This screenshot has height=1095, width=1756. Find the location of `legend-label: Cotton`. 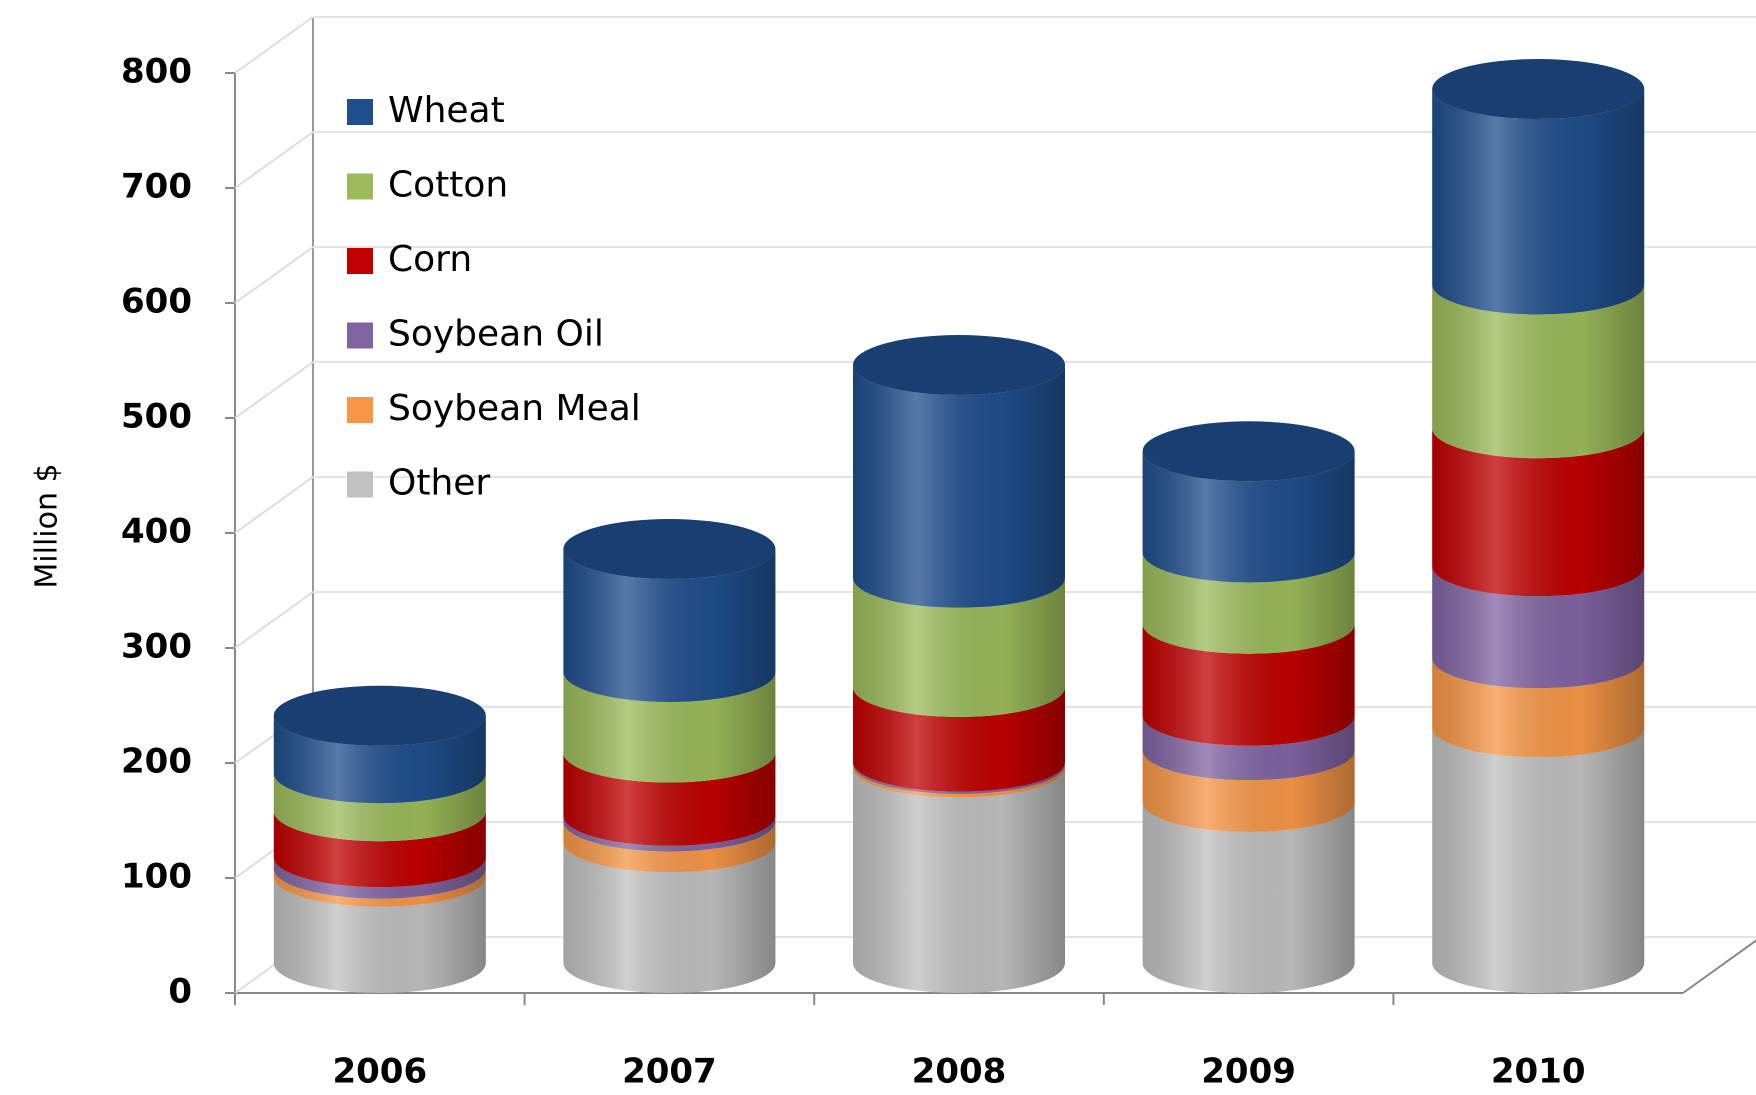

legend-label: Cotton is located at coordinates (448, 185).